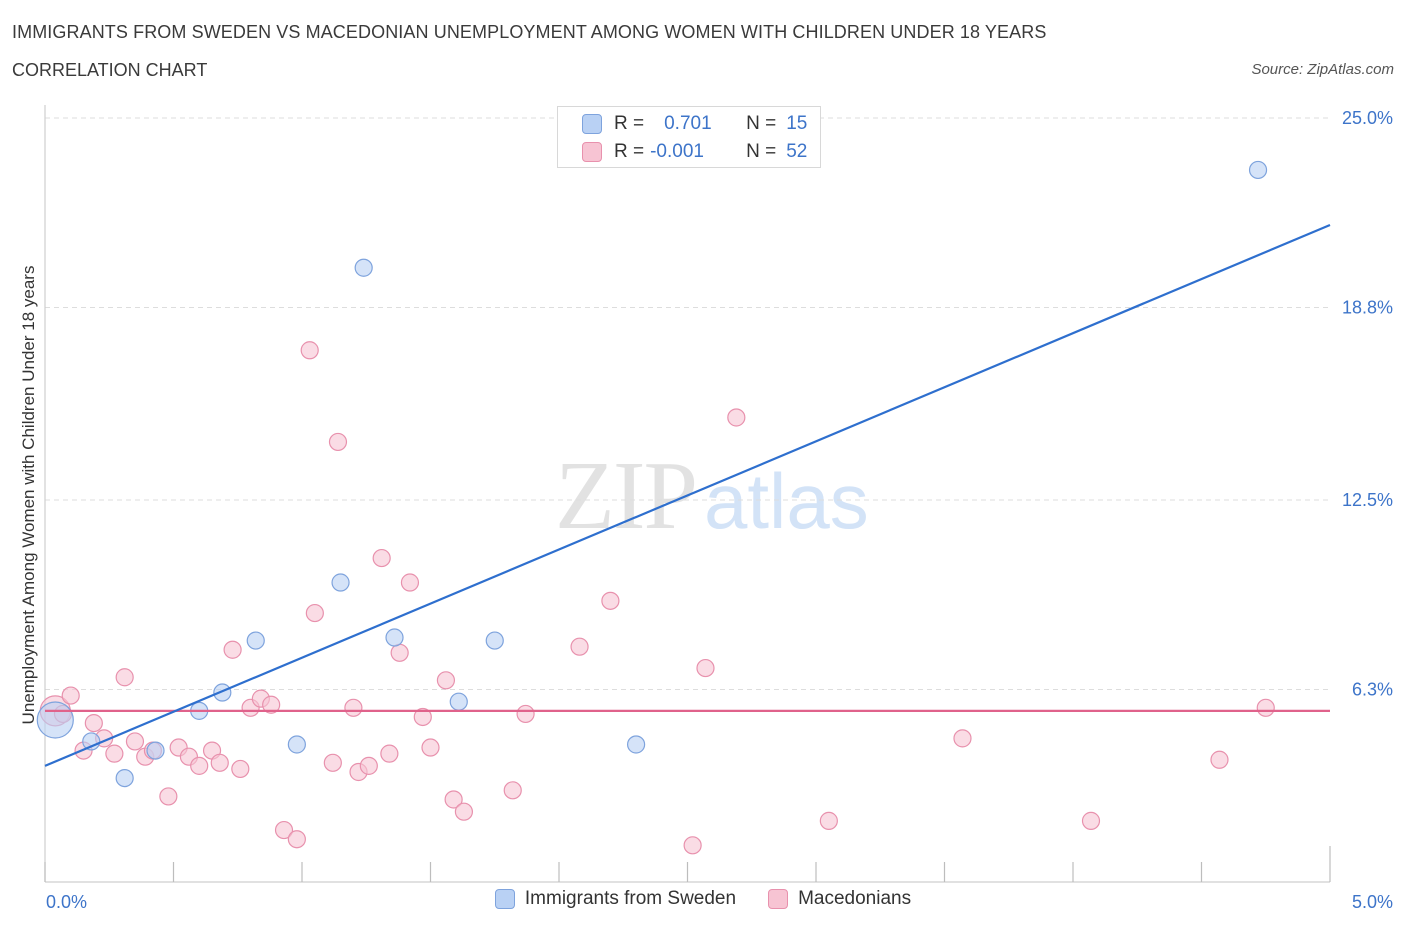  I want to click on bottom-legend: Immigrants from Sweden Macedonians, so click(703, 899).